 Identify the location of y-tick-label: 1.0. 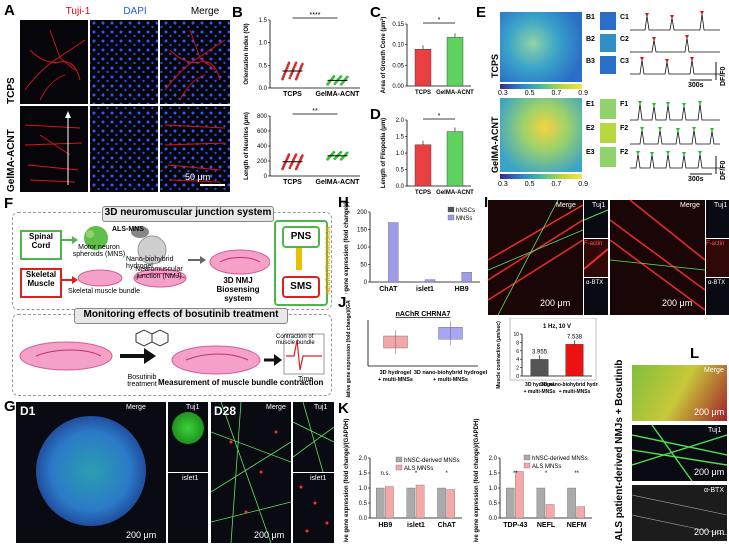
(363, 489).